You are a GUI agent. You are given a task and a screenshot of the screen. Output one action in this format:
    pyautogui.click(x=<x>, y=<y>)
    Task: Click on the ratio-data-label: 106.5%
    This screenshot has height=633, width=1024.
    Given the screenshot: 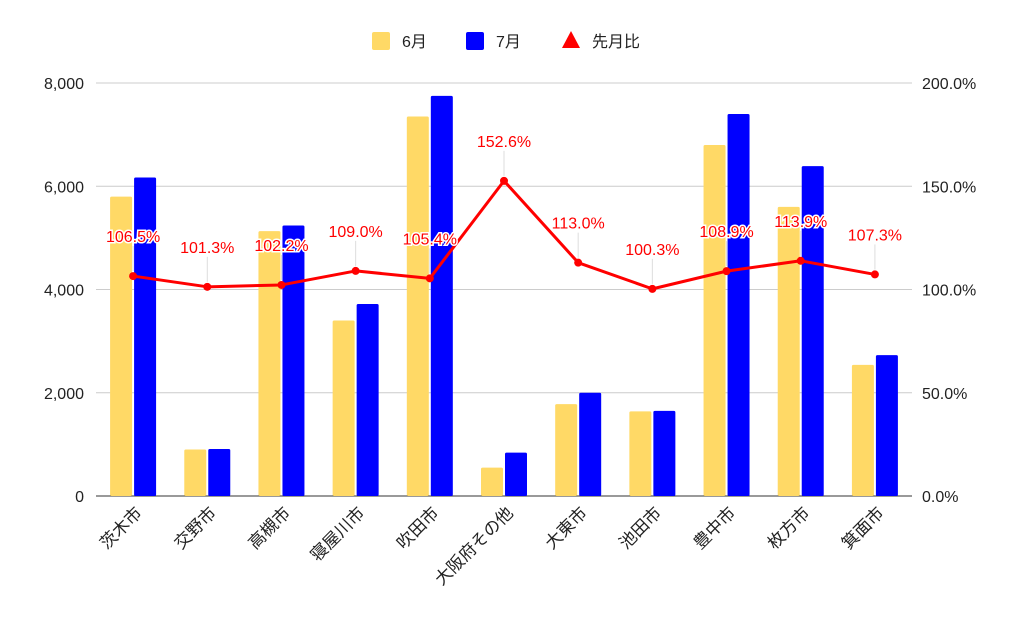 What is the action you would take?
    pyautogui.click(x=133, y=237)
    